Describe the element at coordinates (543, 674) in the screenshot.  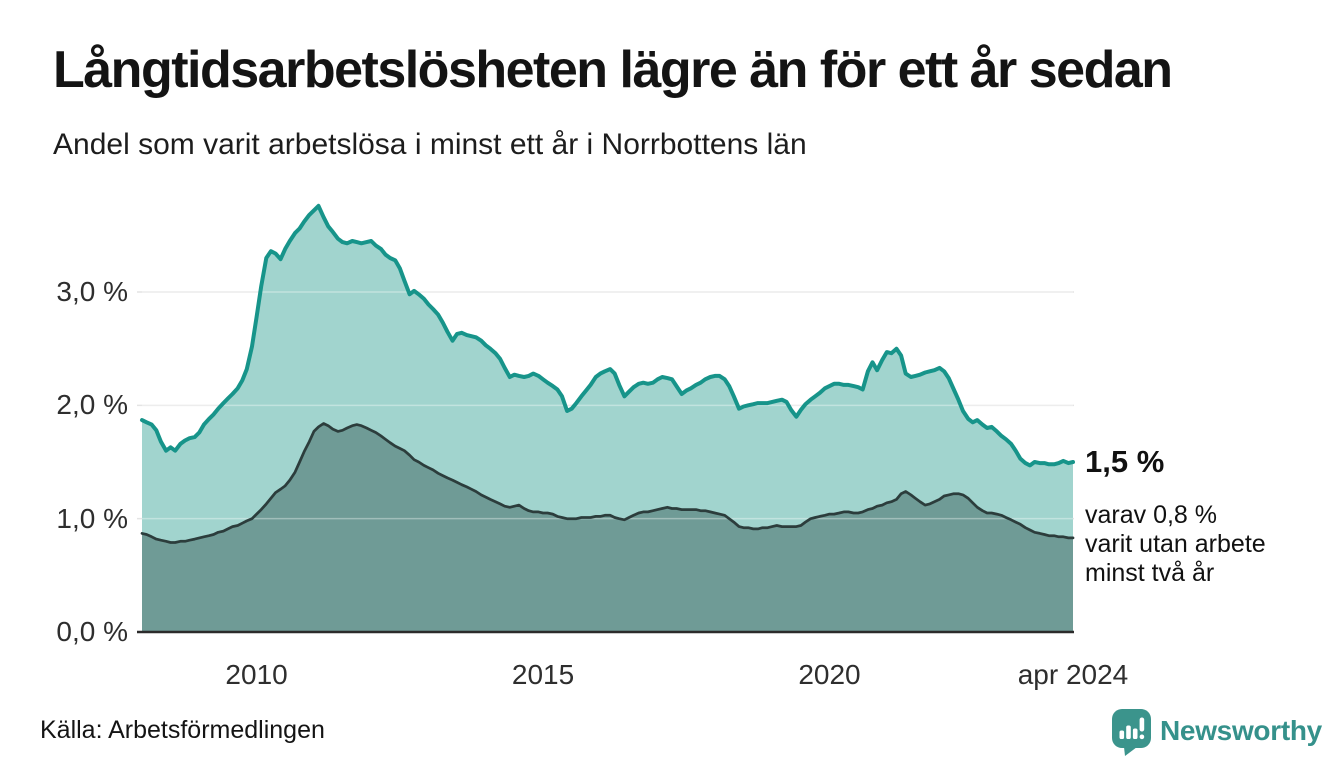
I see `x-tick-label: 2015` at that location.